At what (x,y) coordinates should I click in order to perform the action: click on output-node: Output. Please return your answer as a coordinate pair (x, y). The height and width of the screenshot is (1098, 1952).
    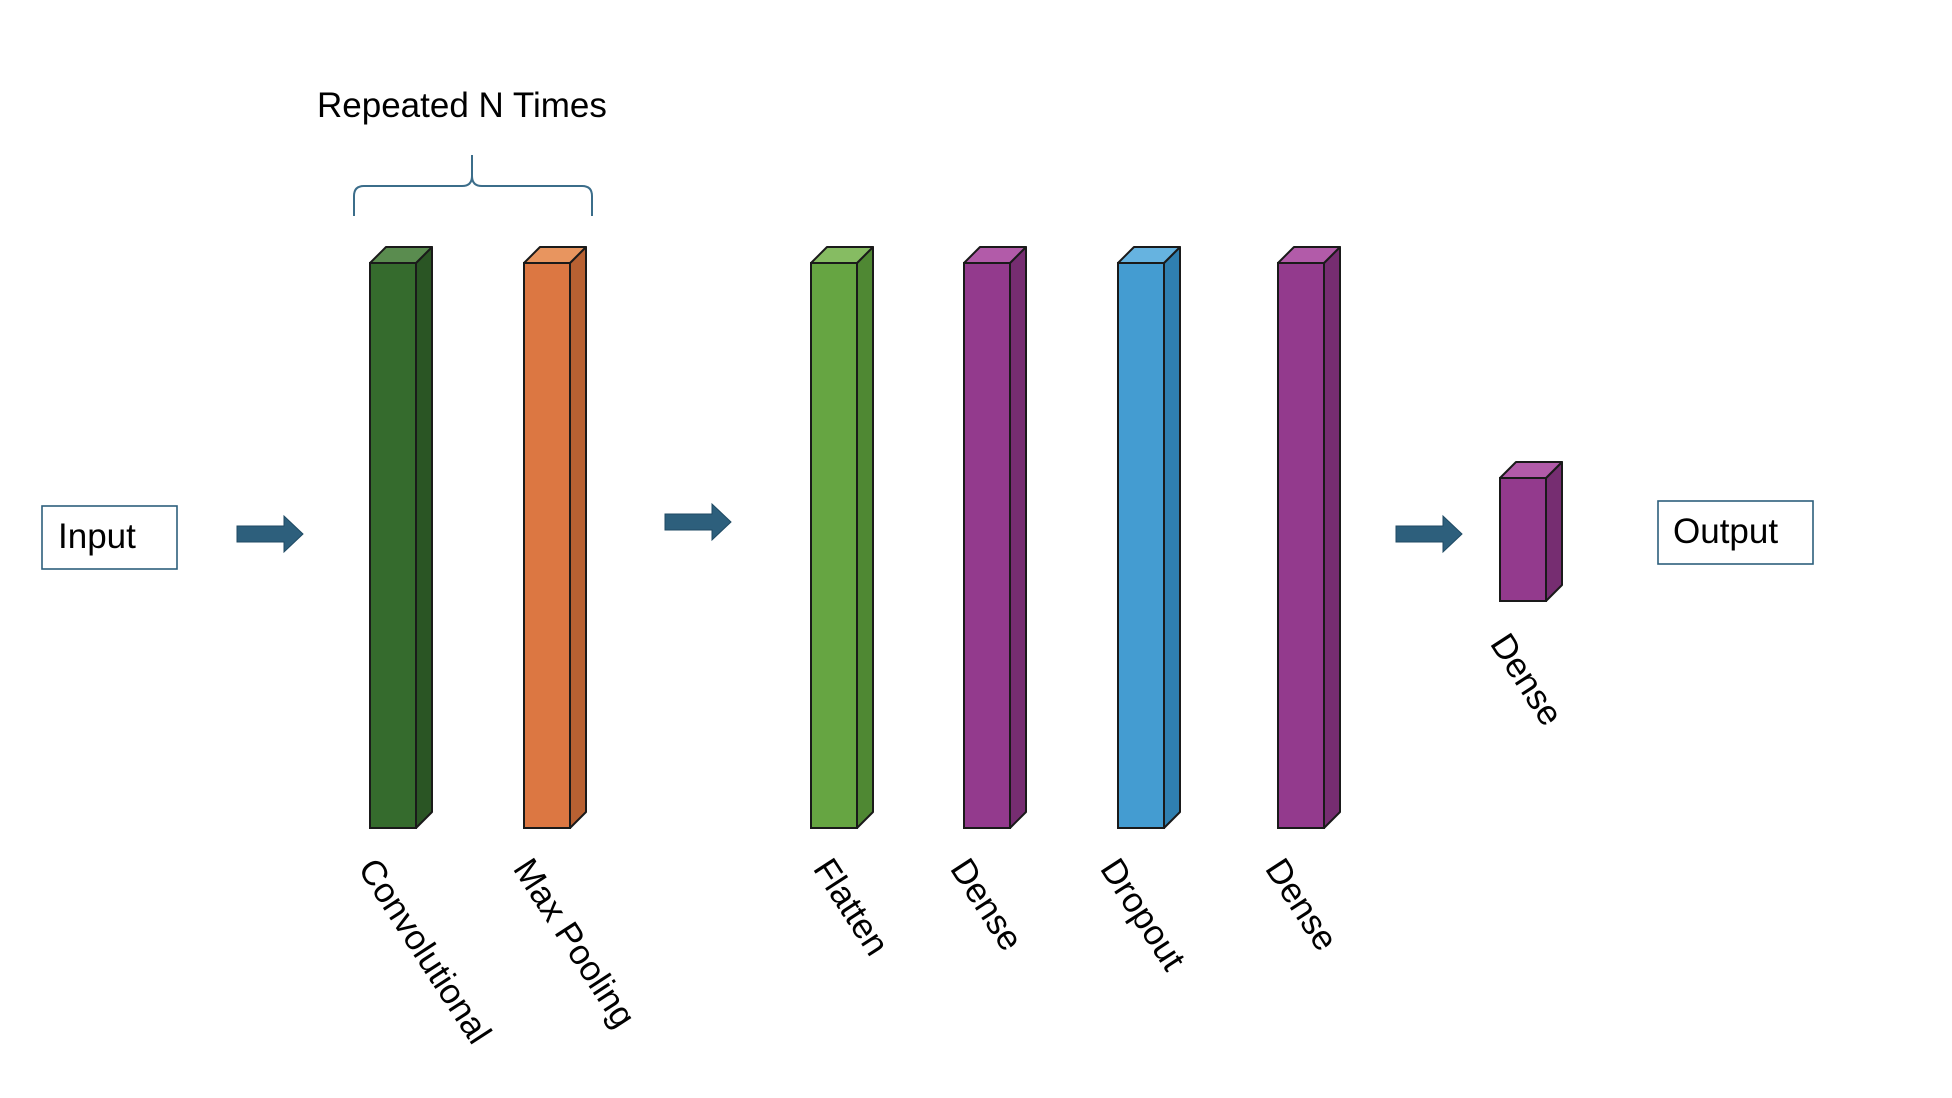
    Looking at the image, I should click on (1735, 532).